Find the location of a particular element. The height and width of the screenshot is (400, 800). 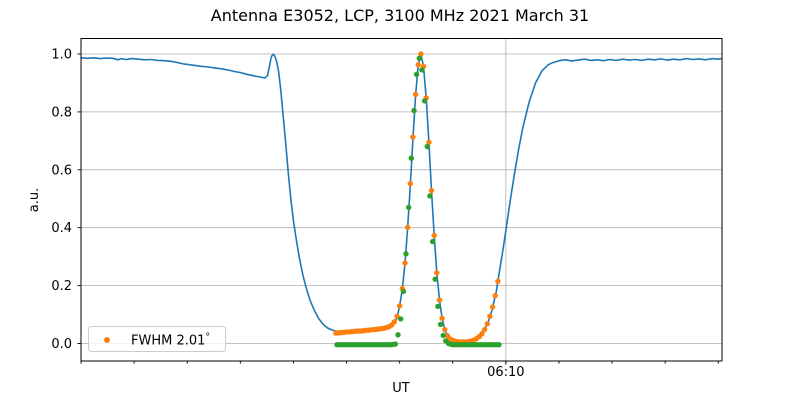

y-tick-label: 1.0 is located at coordinates (61, 55).